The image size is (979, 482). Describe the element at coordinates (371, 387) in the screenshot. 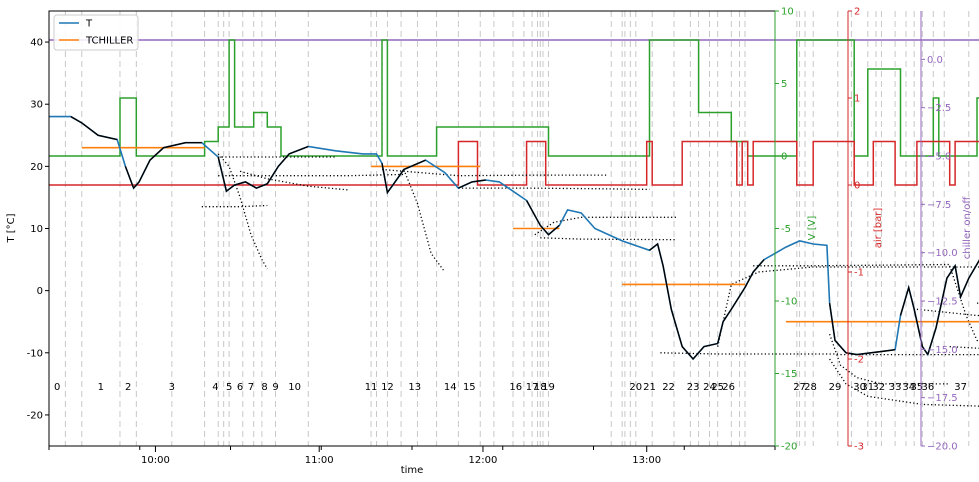

I see `event-label: 11` at that location.